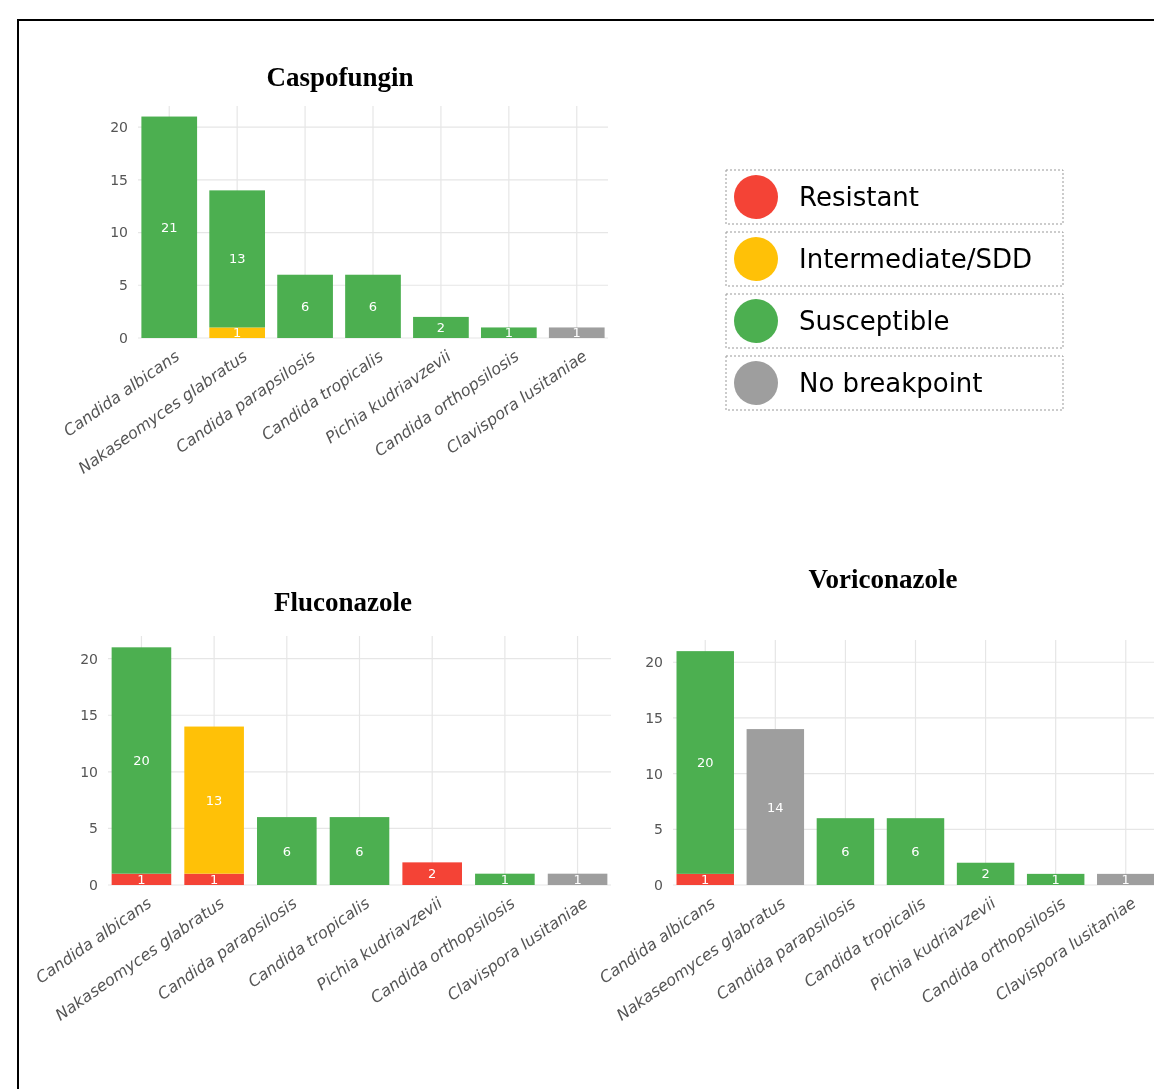 The image size is (1154, 1089). I want to click on chart-title: Caspofungin, so click(340, 77).